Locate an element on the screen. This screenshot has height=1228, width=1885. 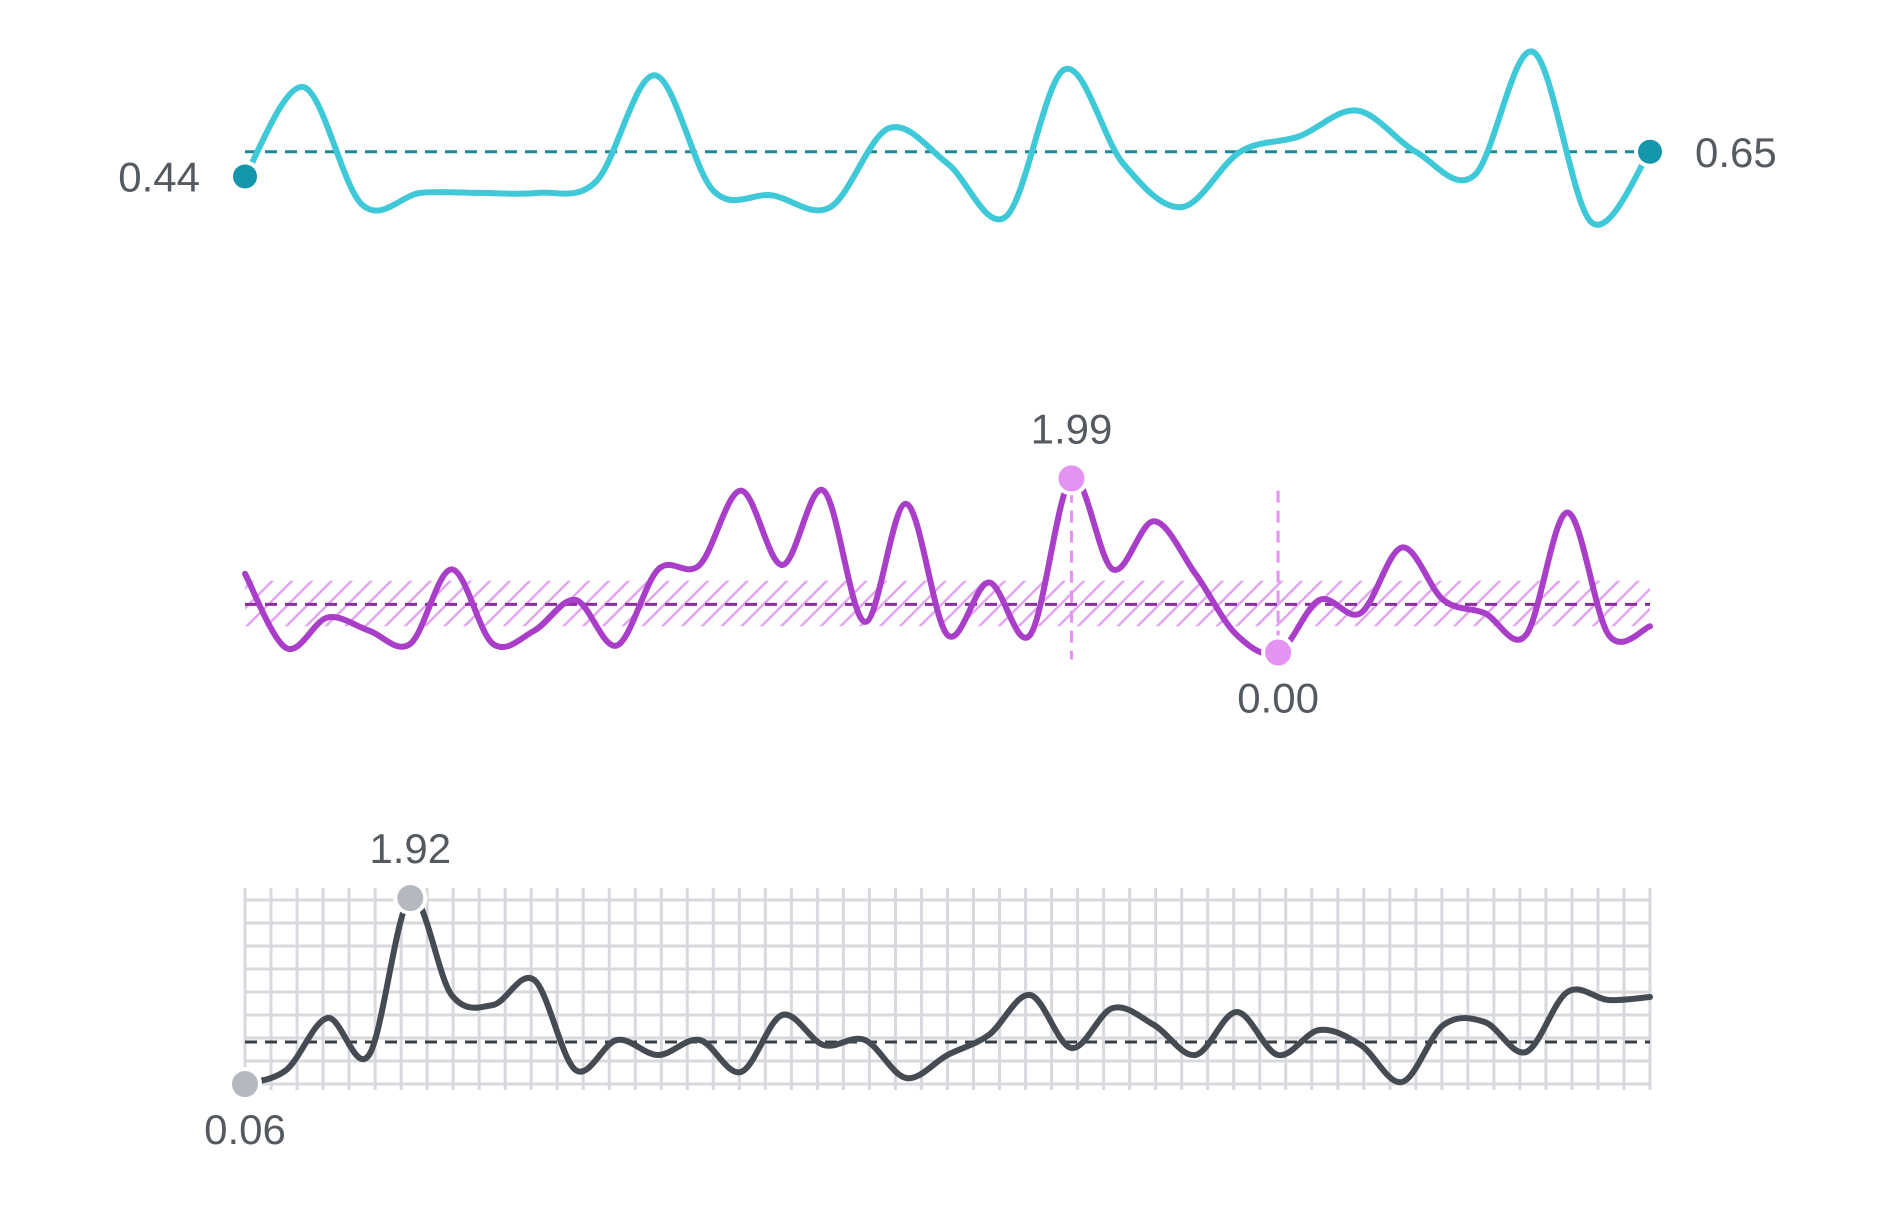
end-point is located at coordinates (1650, 151).